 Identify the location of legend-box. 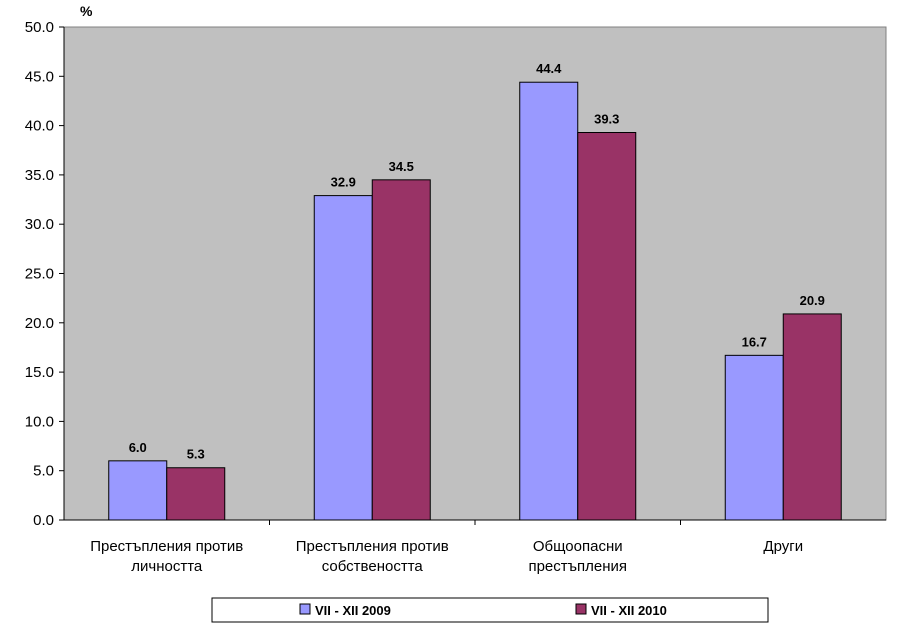
(490, 610).